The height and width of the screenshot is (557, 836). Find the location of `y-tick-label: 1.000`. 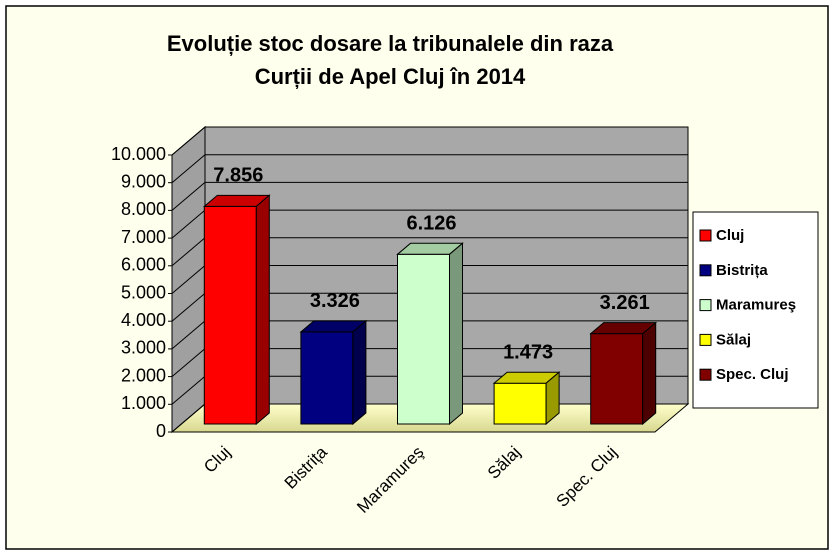

y-tick-label: 1.000 is located at coordinates (143, 403).